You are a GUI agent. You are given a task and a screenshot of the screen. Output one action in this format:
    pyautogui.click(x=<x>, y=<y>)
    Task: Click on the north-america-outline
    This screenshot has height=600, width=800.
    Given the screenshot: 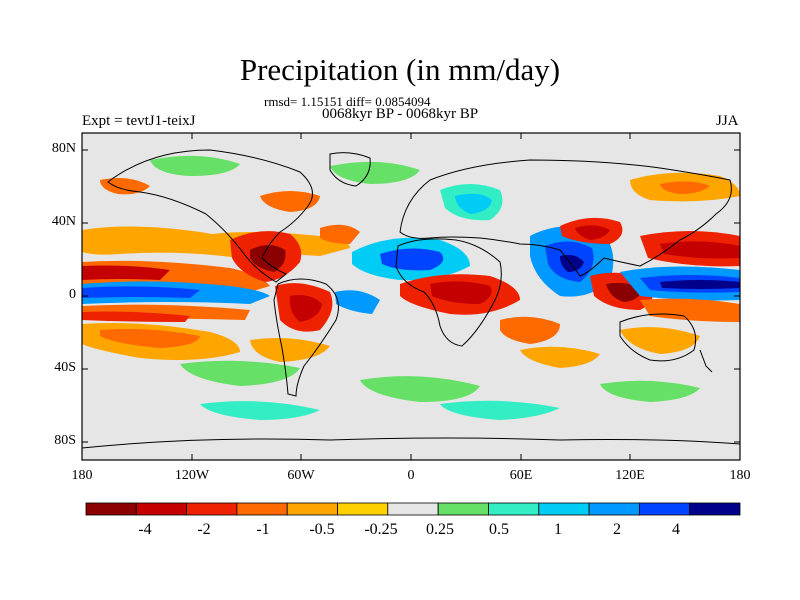 What is the action you would take?
    pyautogui.click(x=210, y=216)
    